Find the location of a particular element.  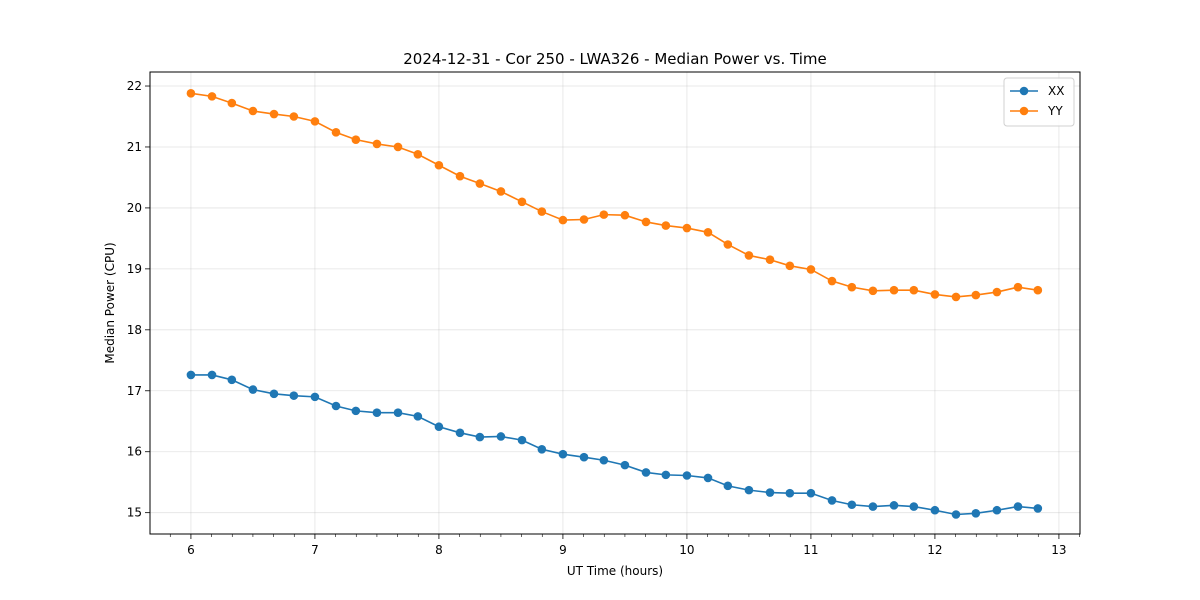

legend-marker-xx is located at coordinates (1024, 91).